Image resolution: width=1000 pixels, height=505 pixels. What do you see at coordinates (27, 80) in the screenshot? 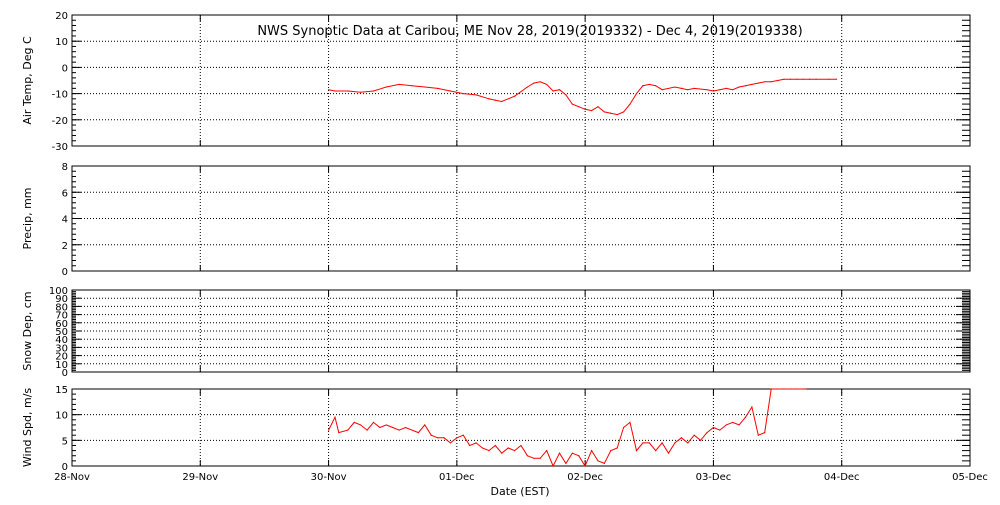
I see `air-temp-y-axis-label: Air Temp, Deg C` at bounding box center [27, 80].